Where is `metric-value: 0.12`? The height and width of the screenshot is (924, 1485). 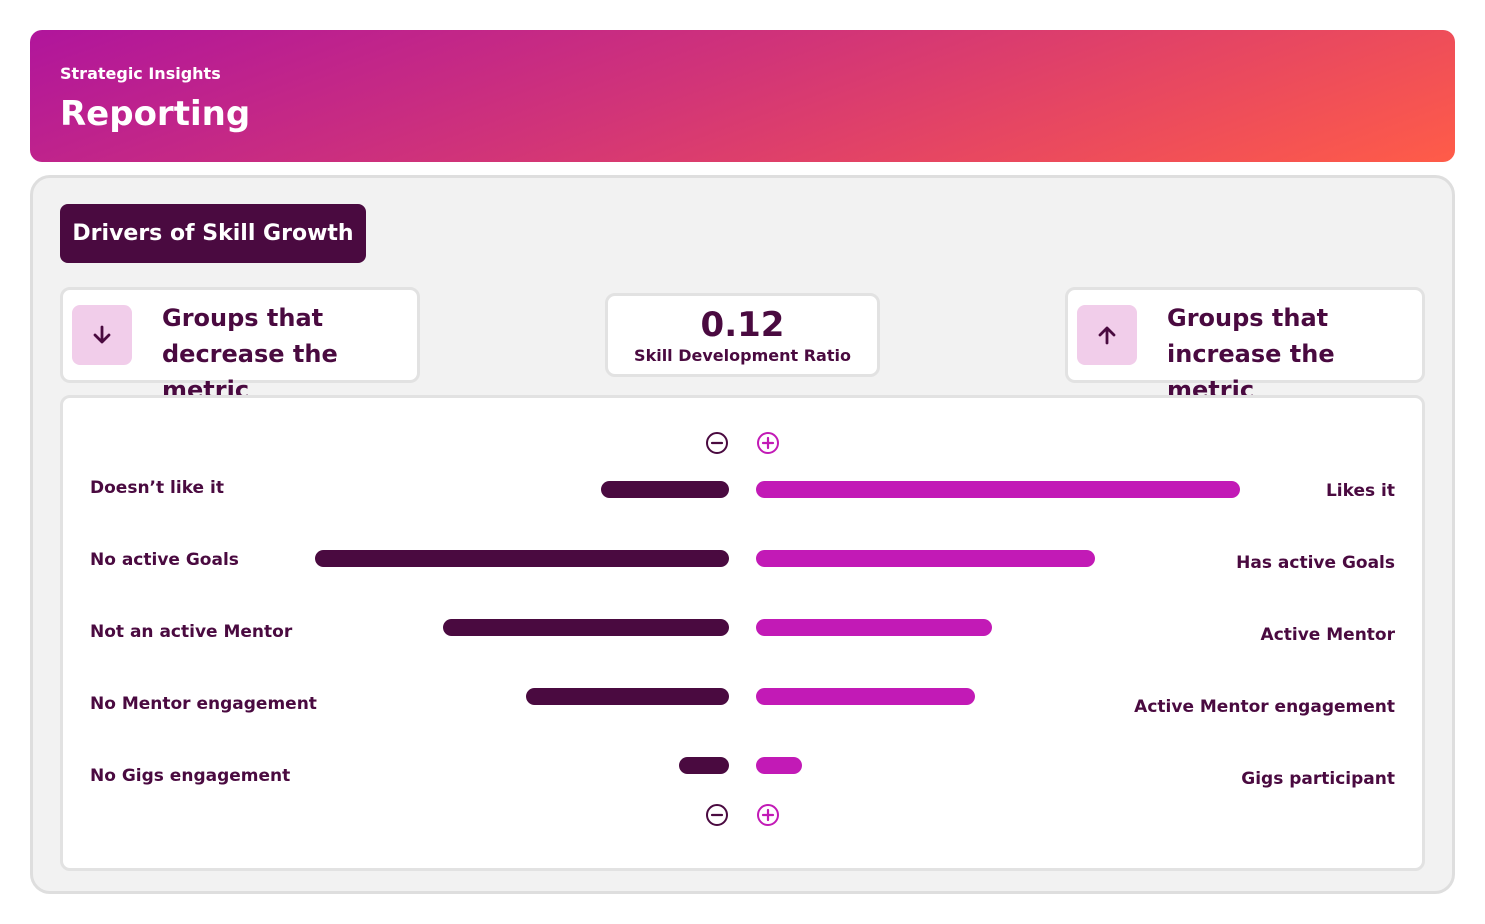
metric-value: 0.12 is located at coordinates (742, 324).